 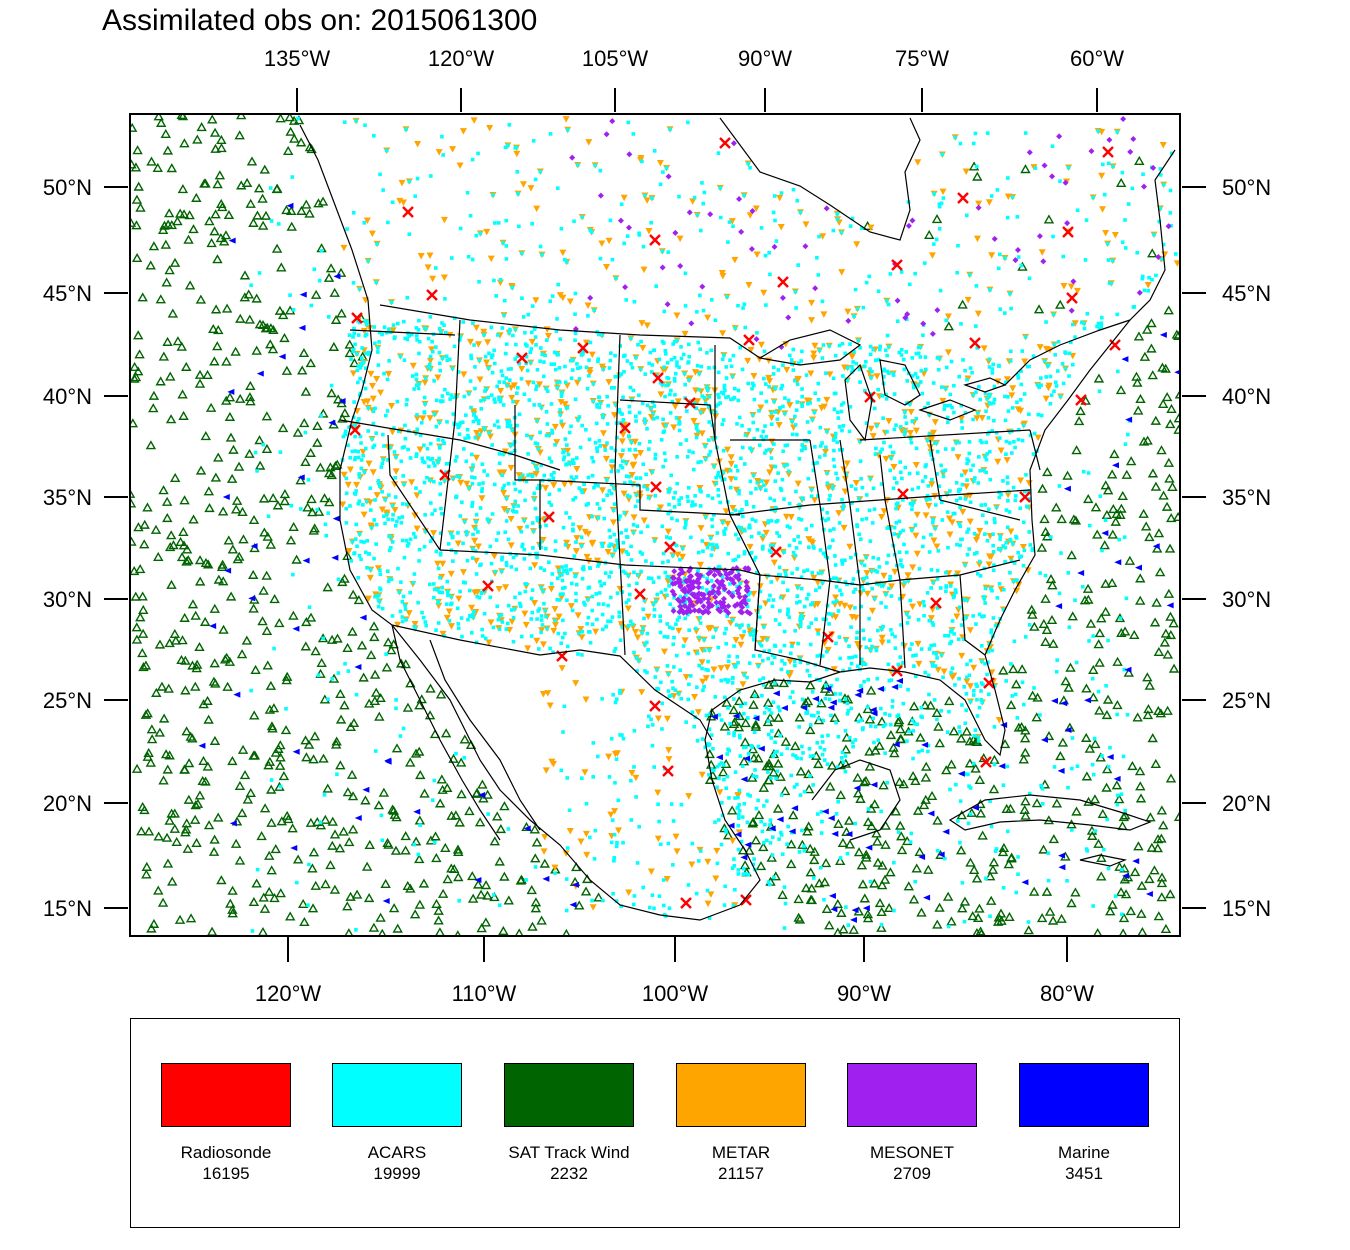 I want to click on legend-count: 19999, so click(x=397, y=1173).